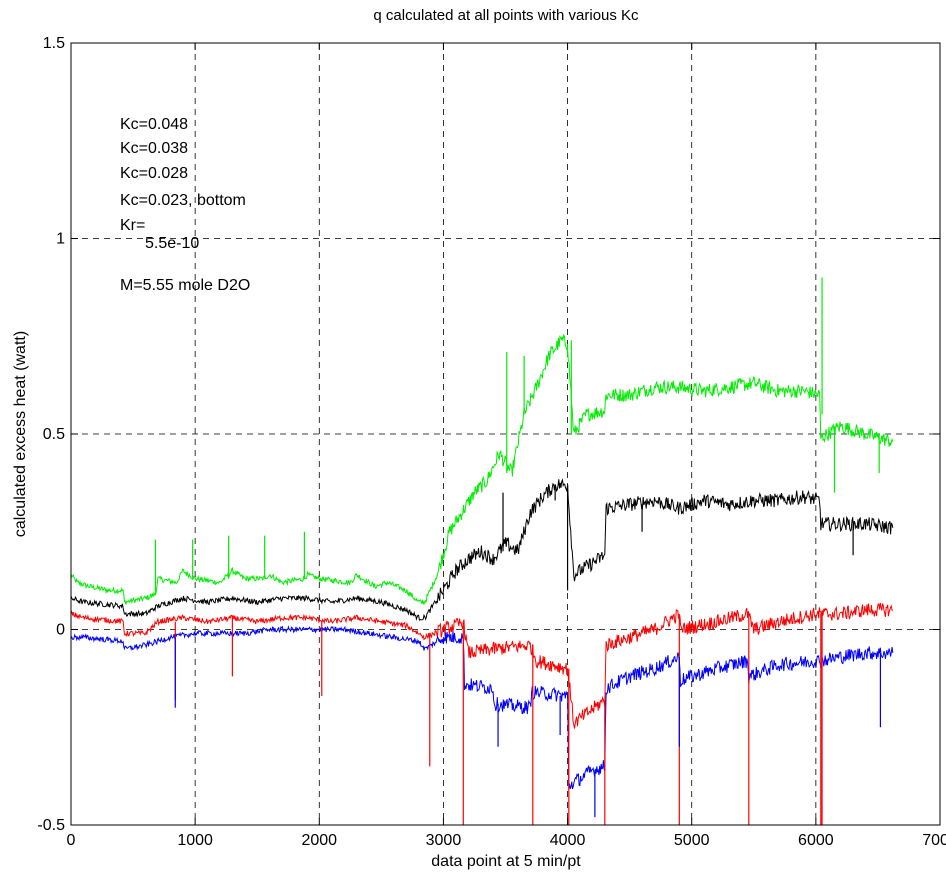 The image size is (946, 879). Describe the element at coordinates (54, 434) in the screenshot. I see `y-tick-label: 0.5` at that location.